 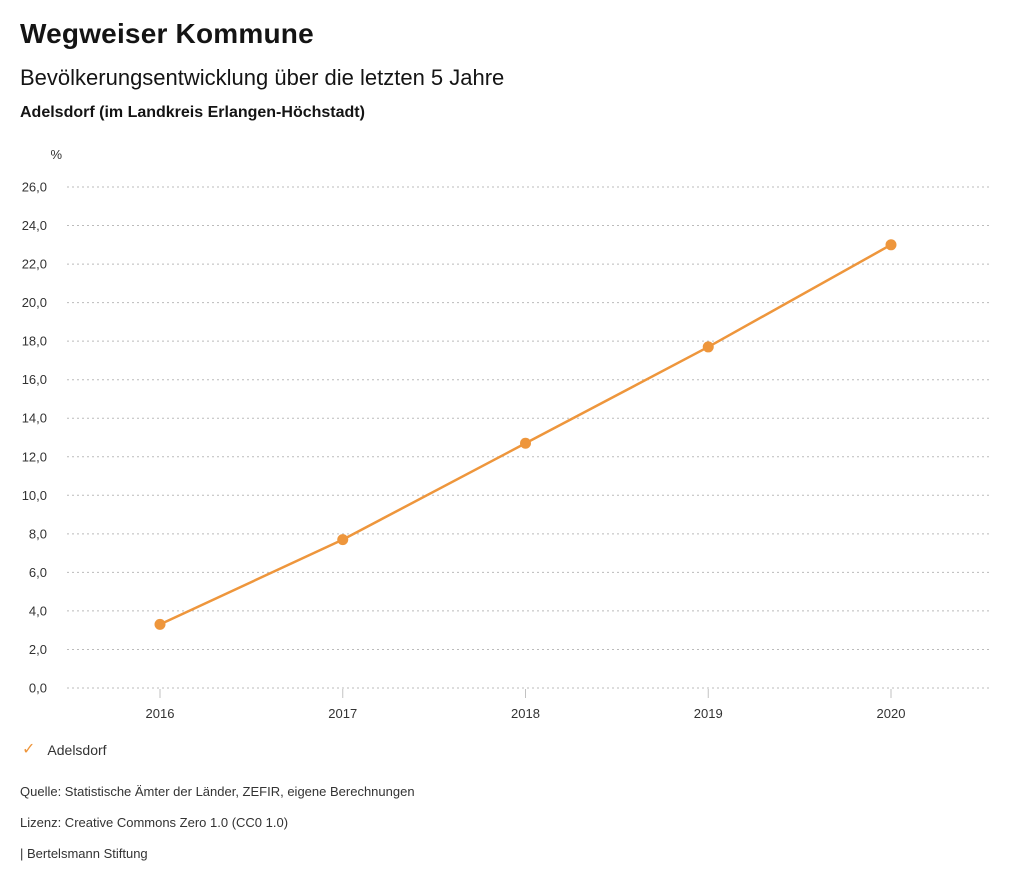 What do you see at coordinates (34, 264) in the screenshot?
I see `y-tick-label: 22,0` at bounding box center [34, 264].